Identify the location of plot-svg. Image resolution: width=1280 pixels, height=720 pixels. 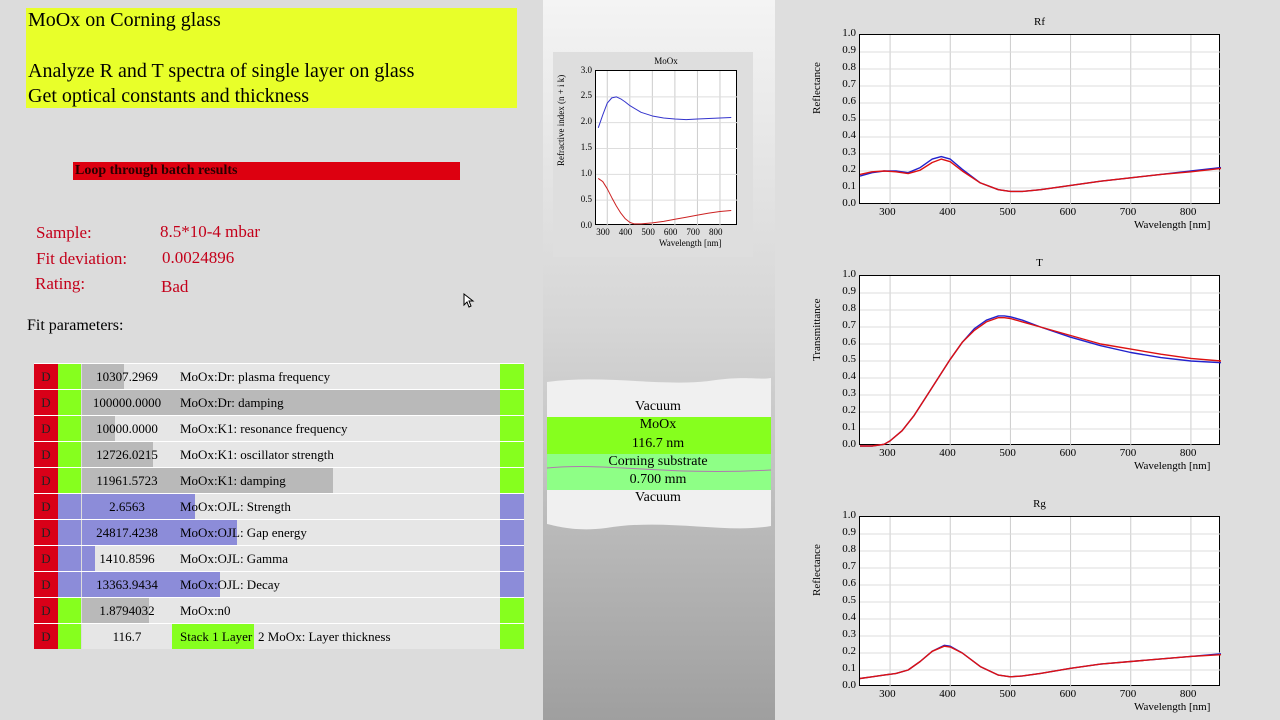
(1041, 361).